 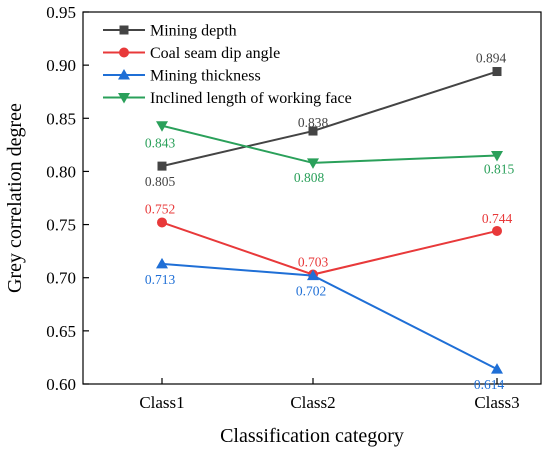 I want to click on y-axis-title: Grey correlation degree, so click(x=15, y=198).